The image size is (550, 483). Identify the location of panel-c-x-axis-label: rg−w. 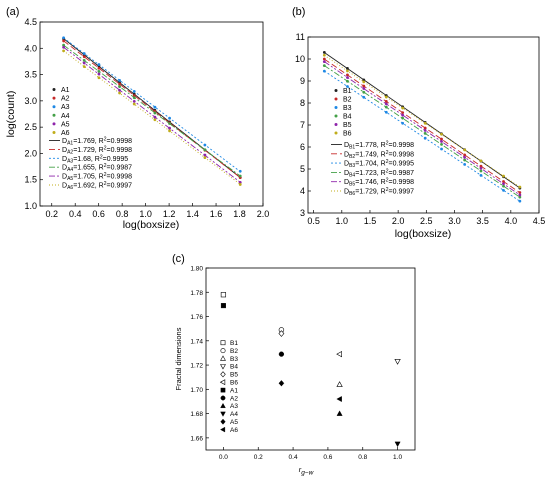
(307, 471).